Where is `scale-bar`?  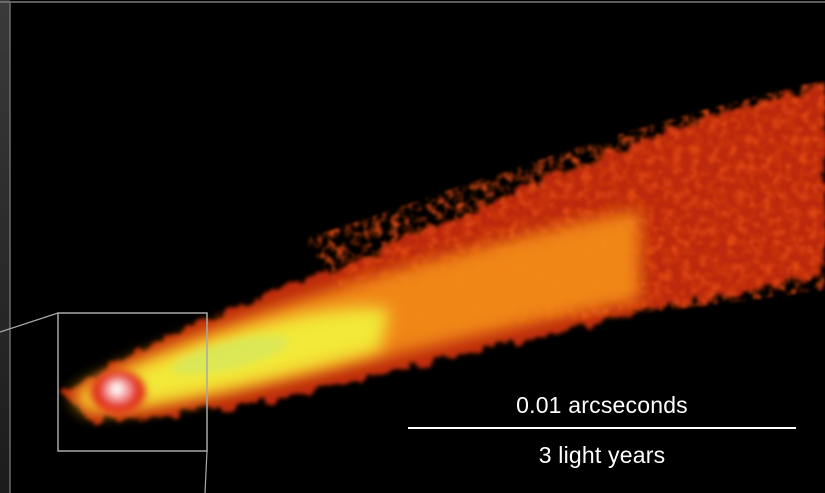
scale-bar is located at coordinates (602, 428).